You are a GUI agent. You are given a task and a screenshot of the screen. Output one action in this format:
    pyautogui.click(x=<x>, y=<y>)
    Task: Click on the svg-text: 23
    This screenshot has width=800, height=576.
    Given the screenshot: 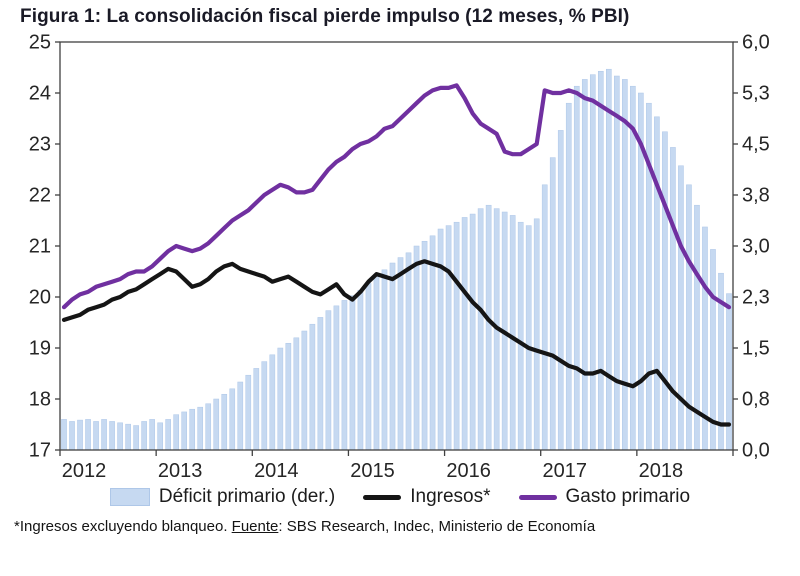 What is the action you would take?
    pyautogui.click(x=40, y=145)
    